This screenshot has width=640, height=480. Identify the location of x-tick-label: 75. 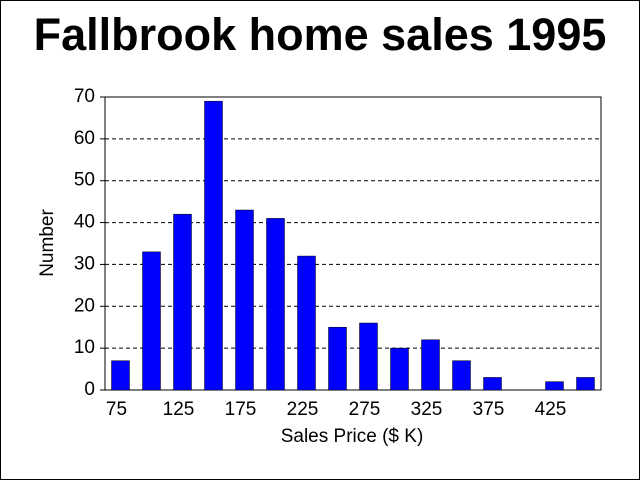
(116, 409).